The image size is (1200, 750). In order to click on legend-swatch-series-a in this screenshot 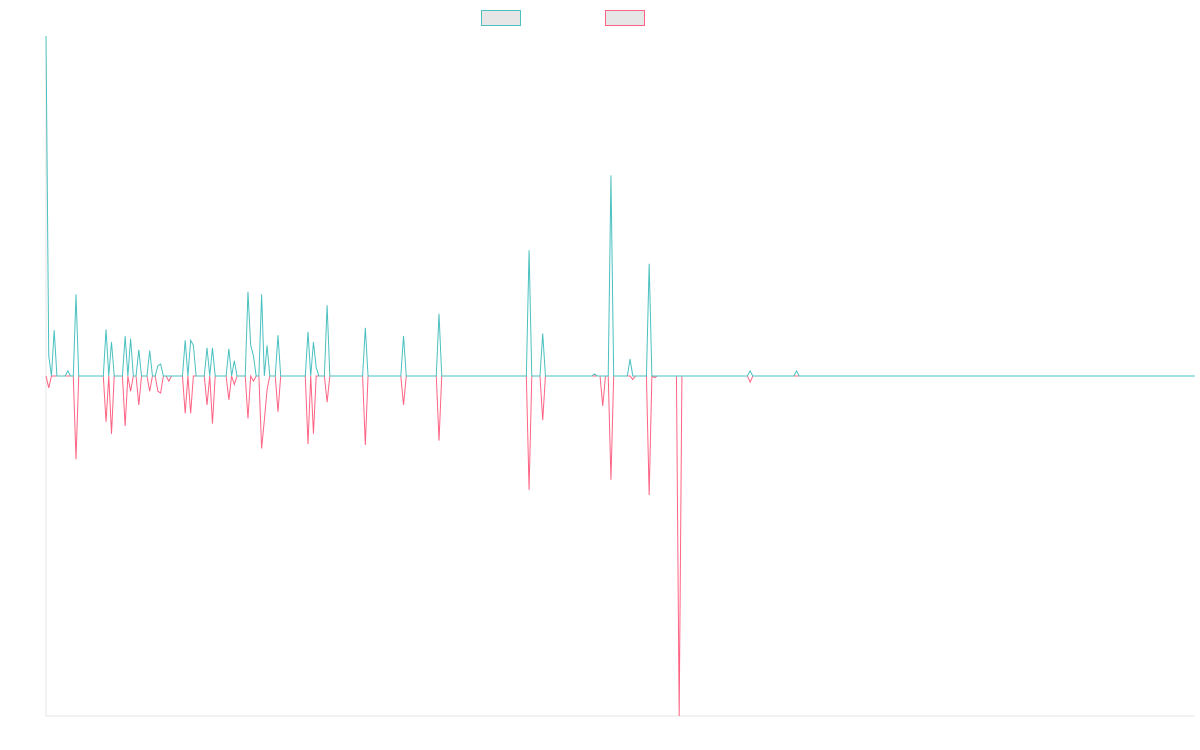, I will do `click(501, 18)`.